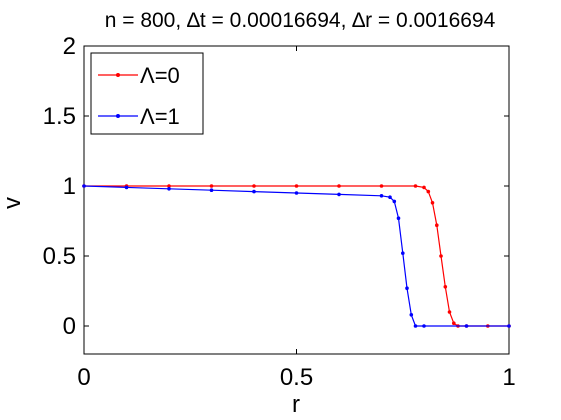 The image size is (561, 420). What do you see at coordinates (296, 377) in the screenshot?
I see `x-tick-label: 0.5` at bounding box center [296, 377].